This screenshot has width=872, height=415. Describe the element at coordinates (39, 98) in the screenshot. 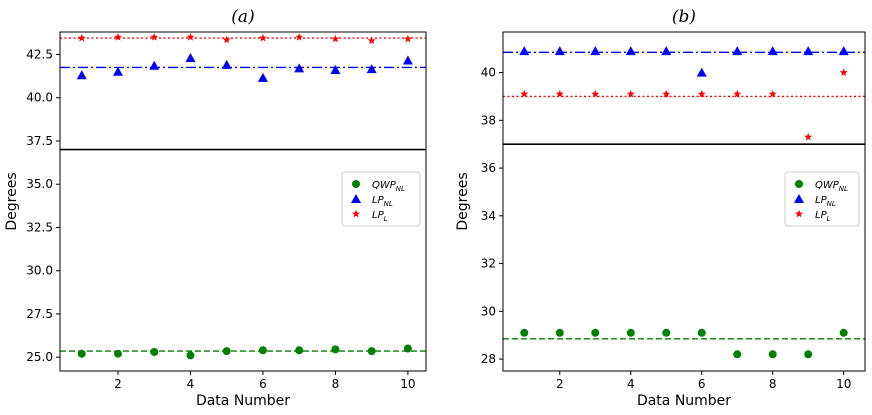

I see `y-tick-label: 40.0` at that location.